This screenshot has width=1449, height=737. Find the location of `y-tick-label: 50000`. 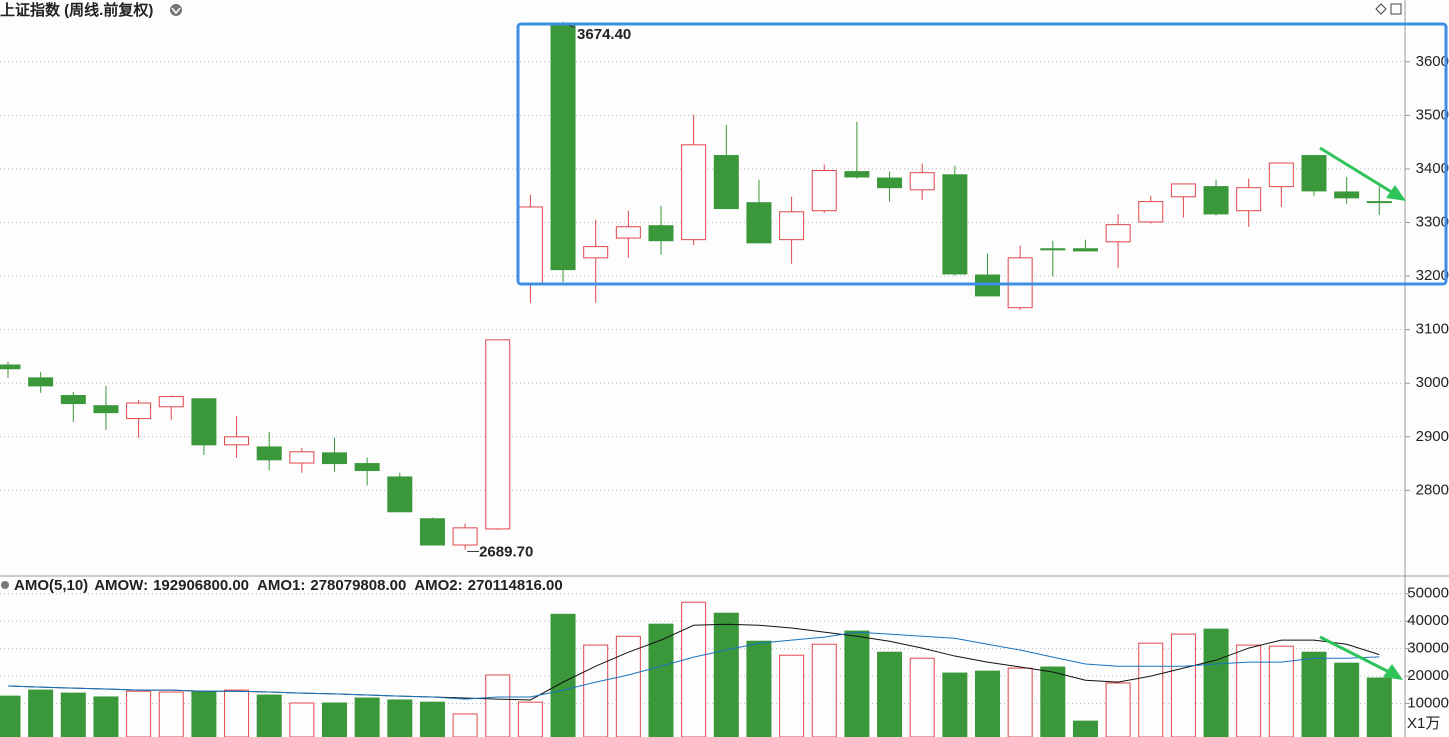

y-tick-label: 50000 is located at coordinates (1428, 593).